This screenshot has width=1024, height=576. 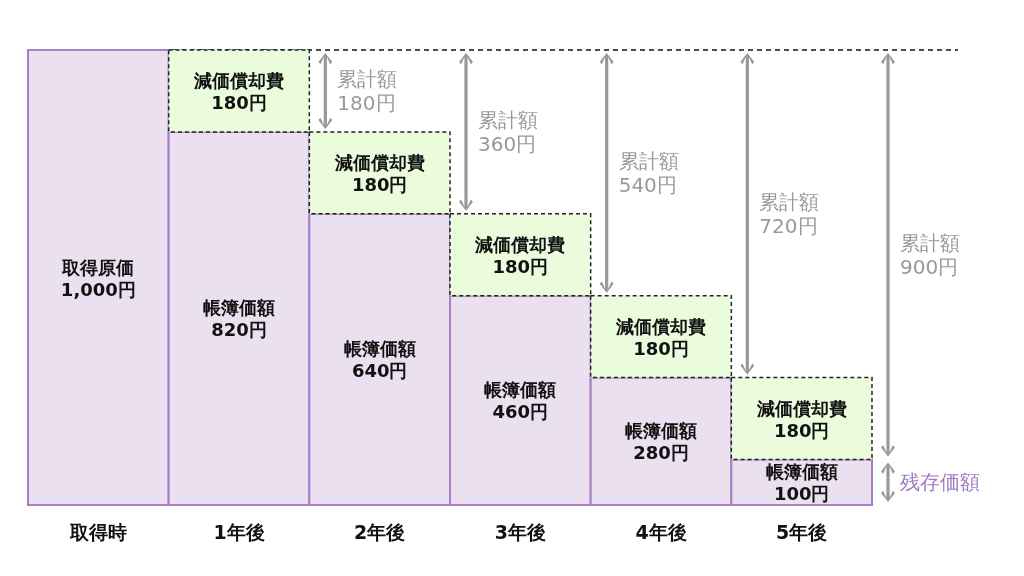 I want to click on x-tick-label: 3年後, so click(x=520, y=532).